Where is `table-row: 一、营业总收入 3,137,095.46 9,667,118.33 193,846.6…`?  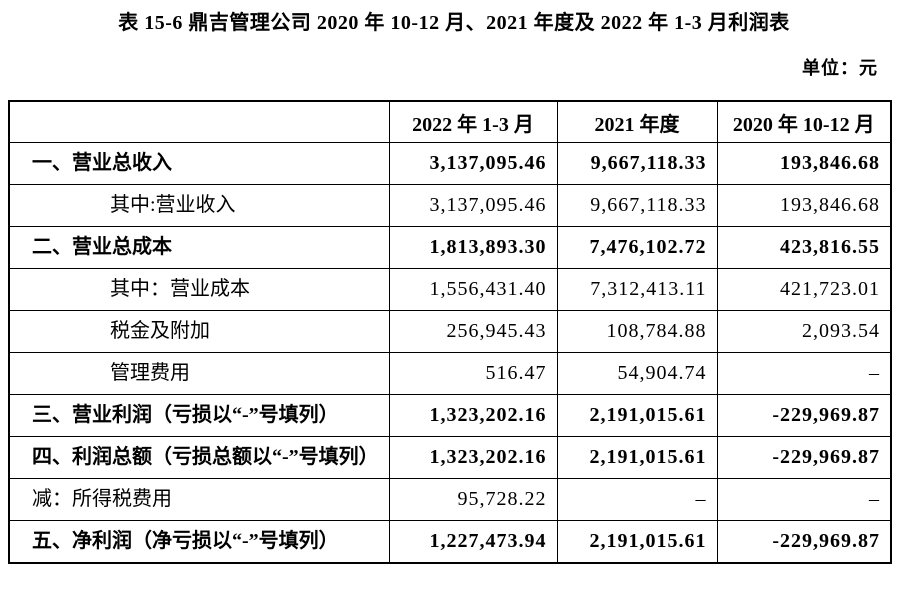 table-row: 一、营业总收入 3,137,095.46 9,667,118.33 193,846.6… is located at coordinates (450, 163).